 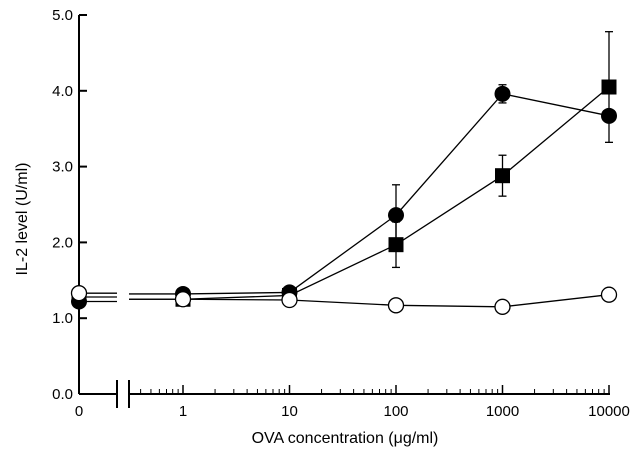 What do you see at coordinates (62, 91) in the screenshot?
I see `y-tick-label: 4.0` at bounding box center [62, 91].